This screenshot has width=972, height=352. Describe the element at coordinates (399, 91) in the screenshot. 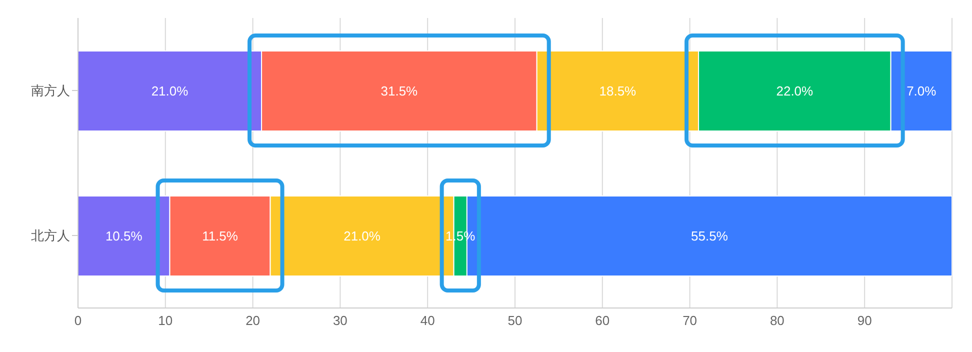

I see `data-label: 31.5%` at that location.